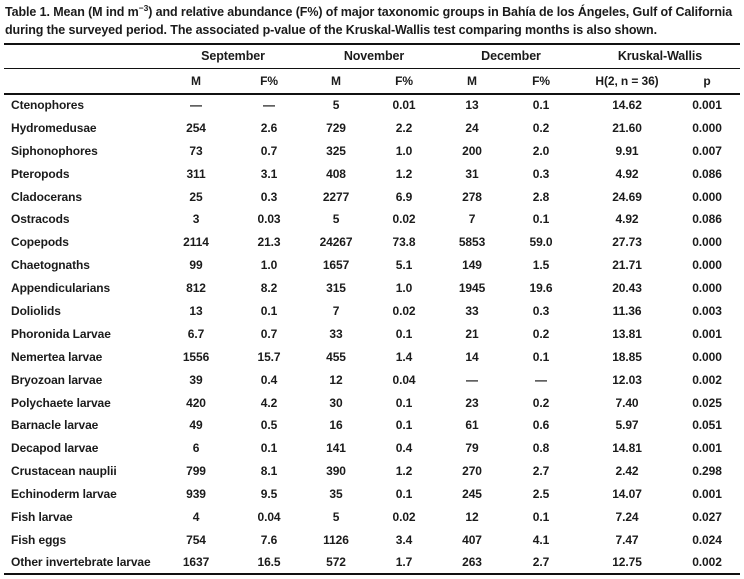 The image size is (744, 579). Describe the element at coordinates (627, 516) in the screenshot. I see `cell-h-statistic: 7.24` at that location.